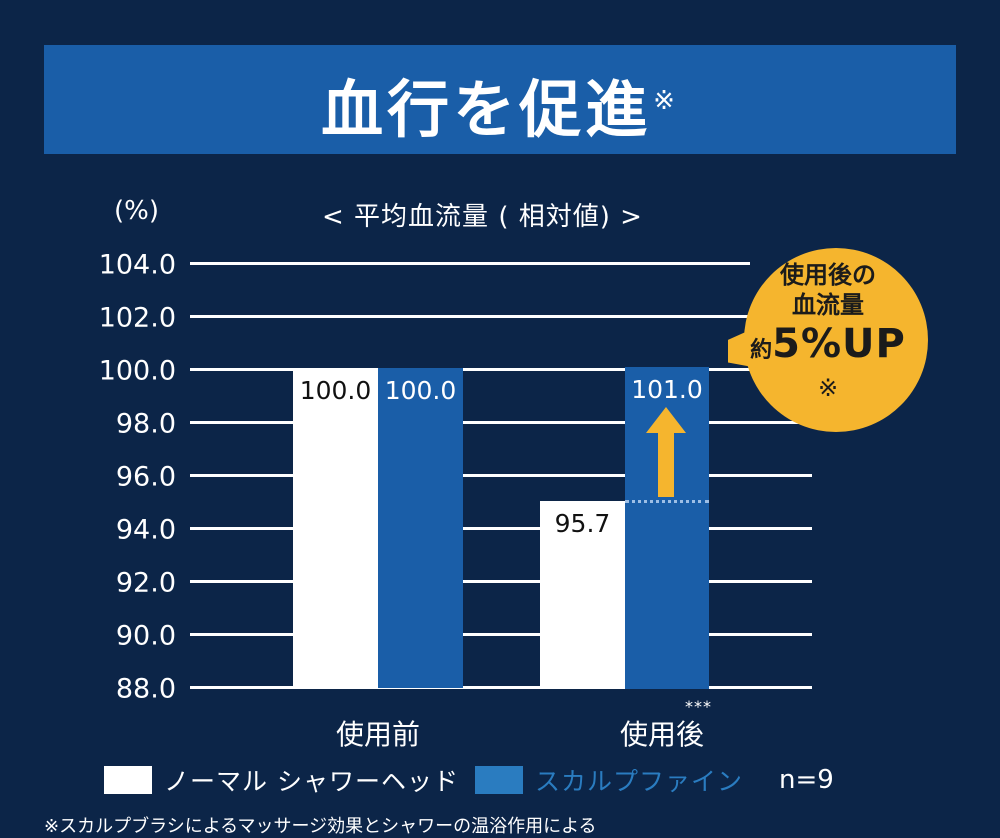  I want to click on callout-bubble, so click(828, 340).